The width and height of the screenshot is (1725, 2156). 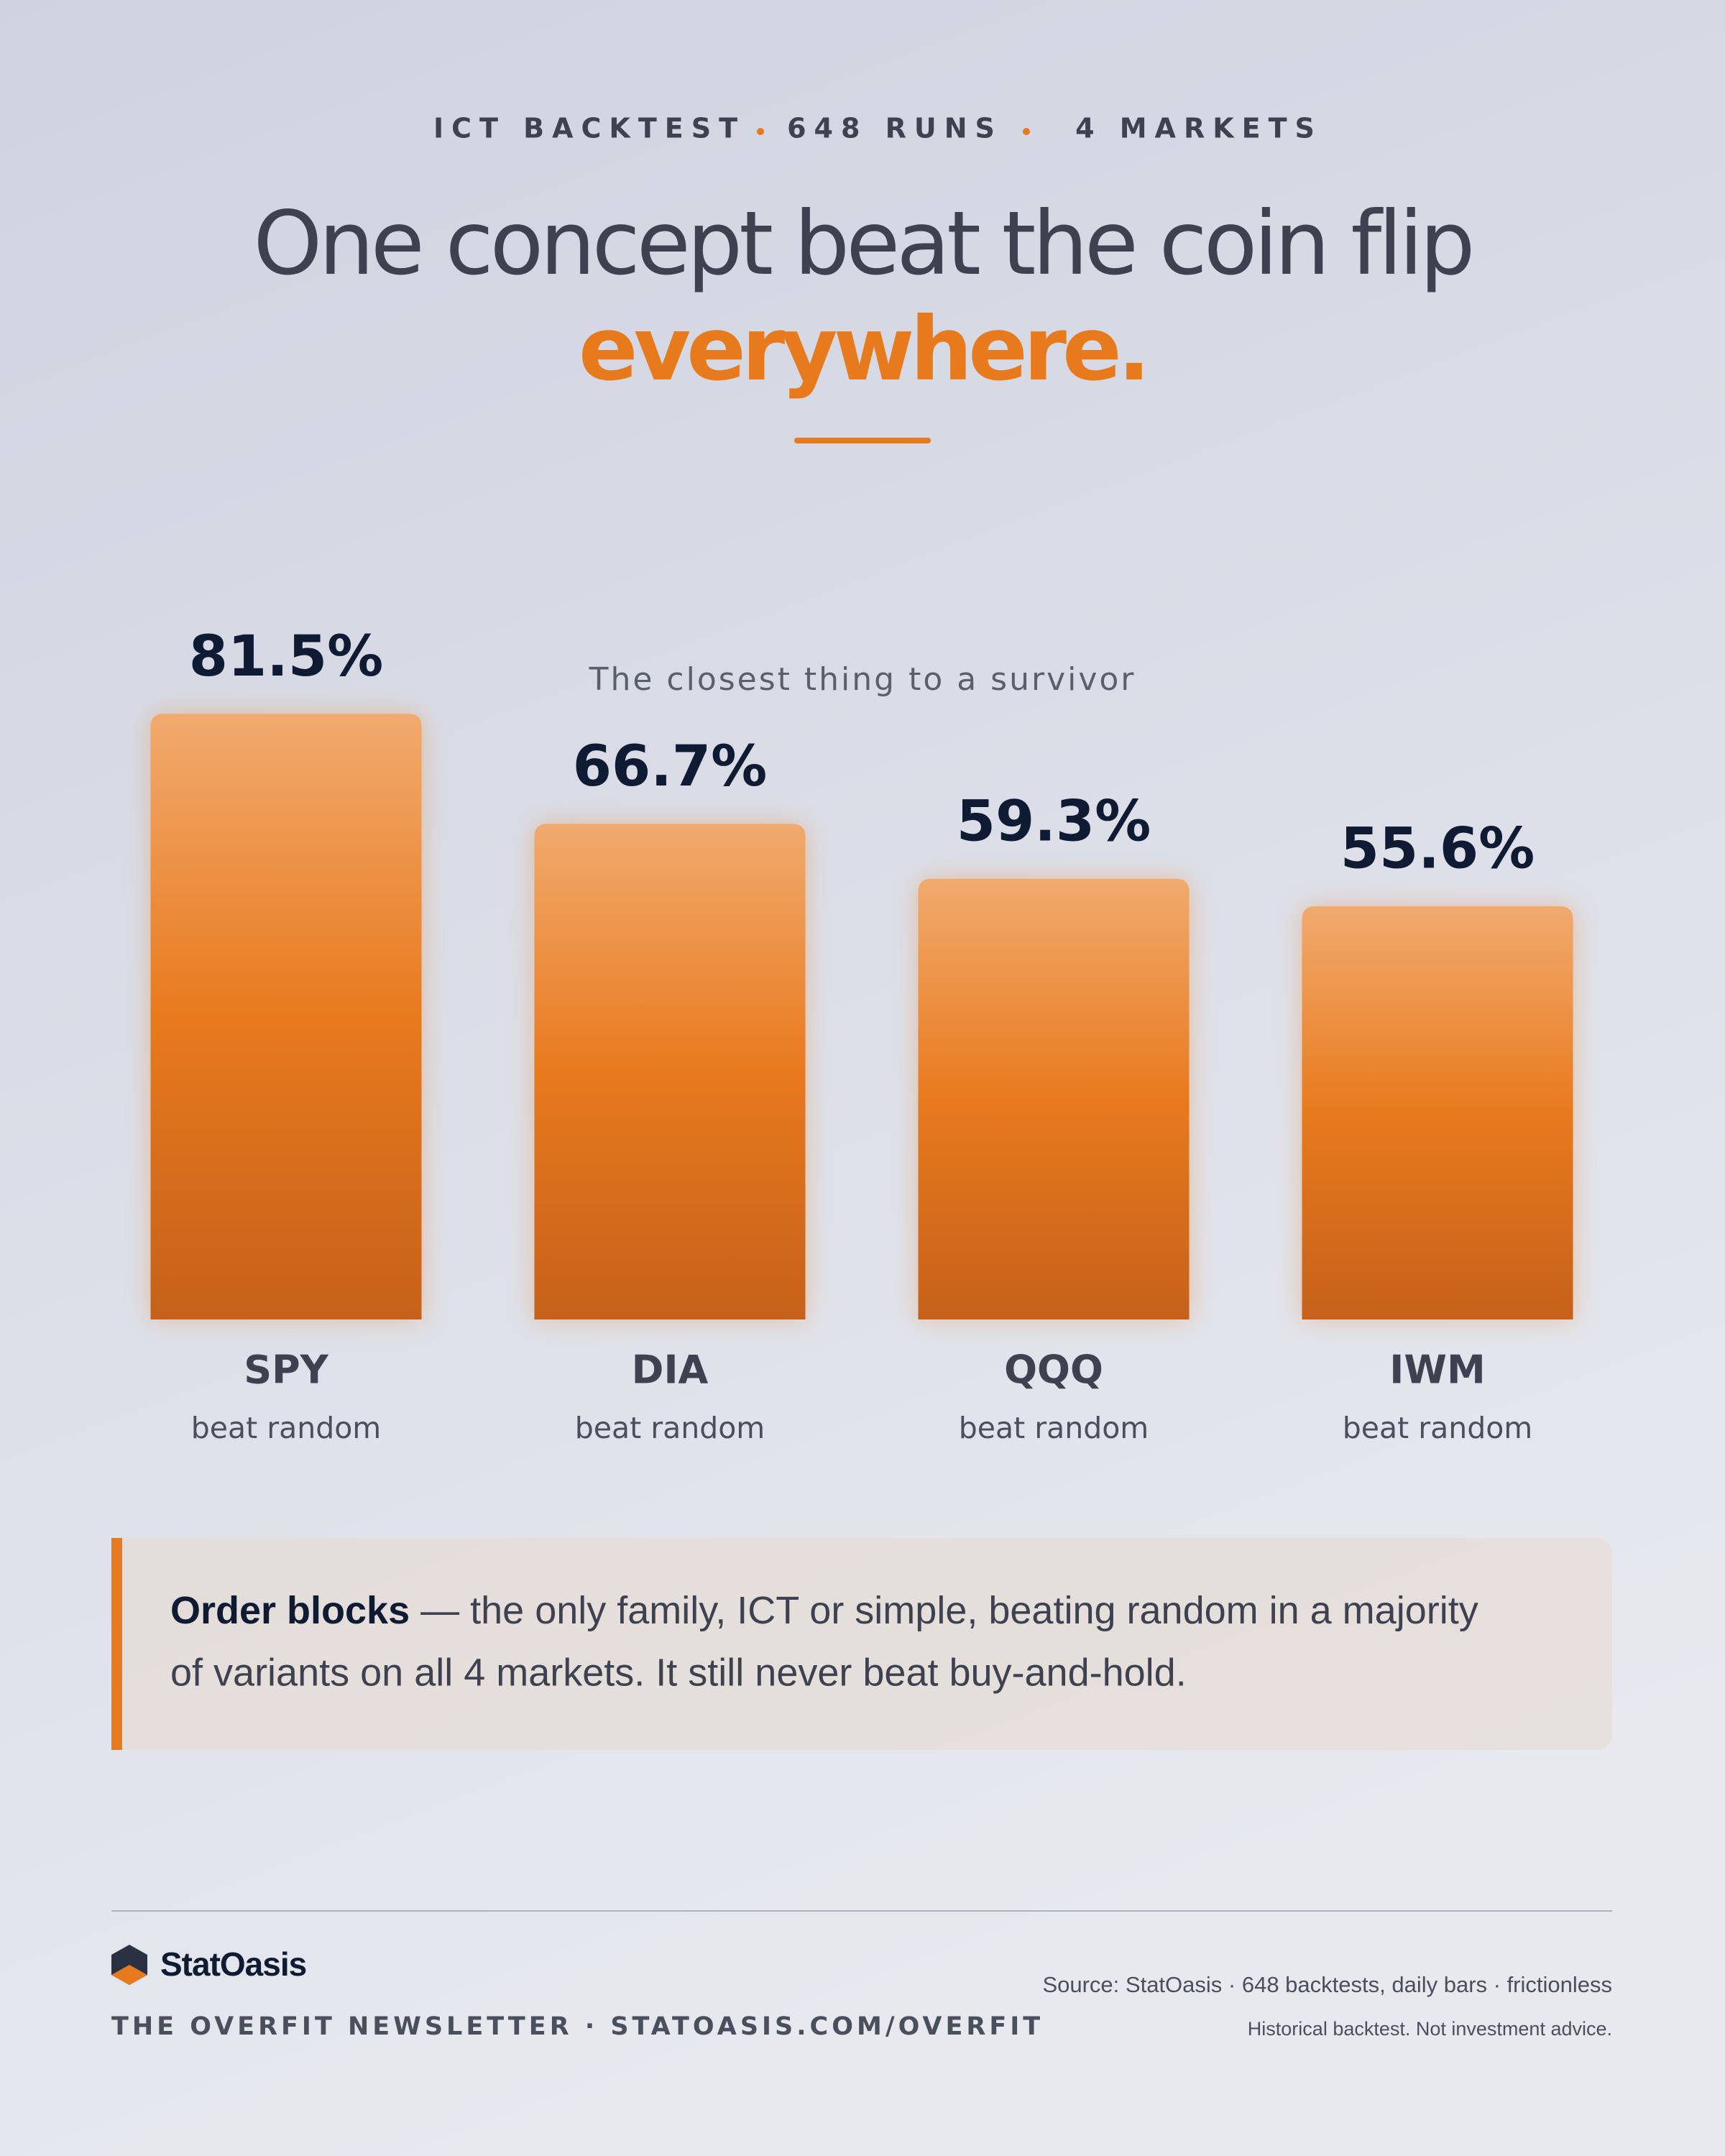 What do you see at coordinates (589, 128) in the screenshot?
I see `kicker-part: ICT BACKTEST` at bounding box center [589, 128].